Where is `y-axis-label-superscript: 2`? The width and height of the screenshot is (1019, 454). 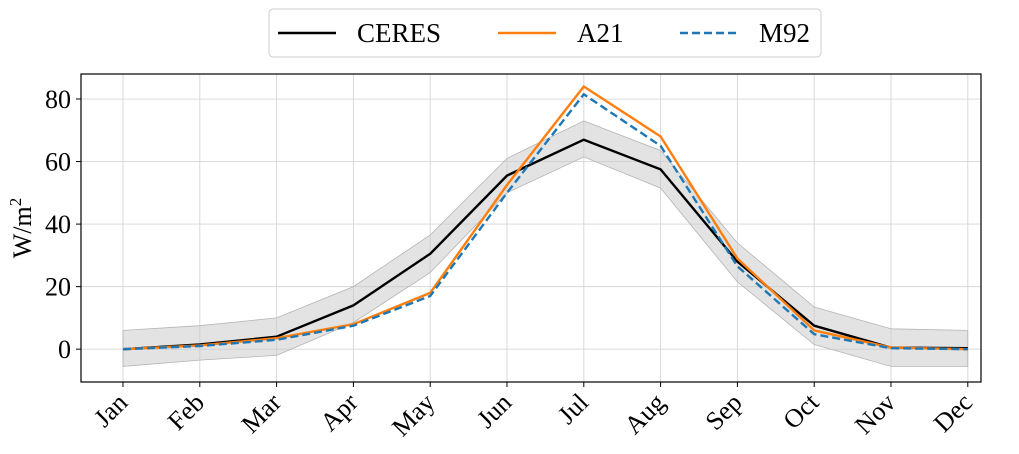 y-axis-label-superscript: 2 is located at coordinates (15, 202).